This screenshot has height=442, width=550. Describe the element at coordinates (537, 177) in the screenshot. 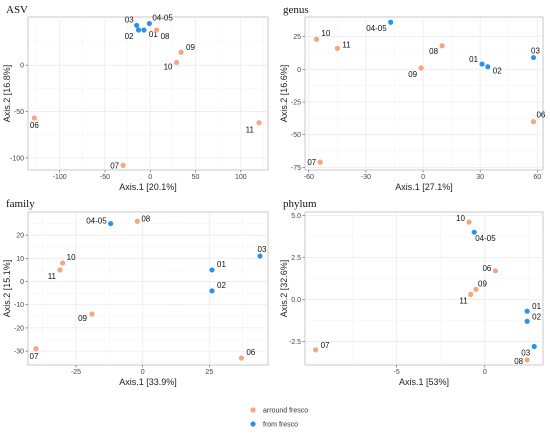

I see `x-tick-label: 60` at that location.